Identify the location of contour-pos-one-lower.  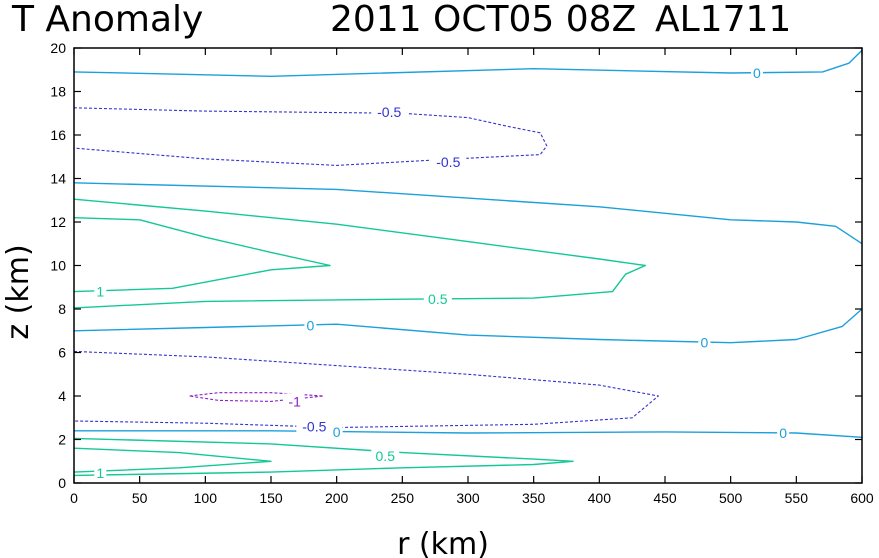
(172, 460).